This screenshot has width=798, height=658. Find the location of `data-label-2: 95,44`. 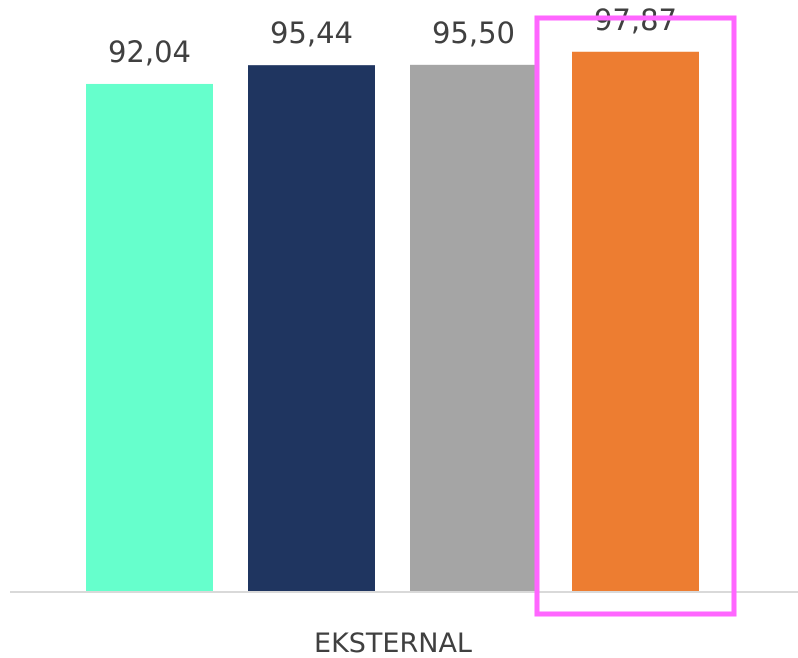

data-label-2: 95,44 is located at coordinates (311, 33).